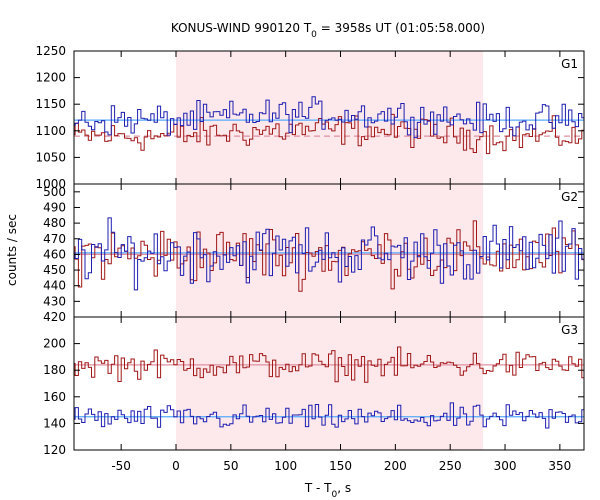 This screenshot has width=600, height=500. Describe the element at coordinates (329, 415) in the screenshot. I see `series-a-g3` at that location.